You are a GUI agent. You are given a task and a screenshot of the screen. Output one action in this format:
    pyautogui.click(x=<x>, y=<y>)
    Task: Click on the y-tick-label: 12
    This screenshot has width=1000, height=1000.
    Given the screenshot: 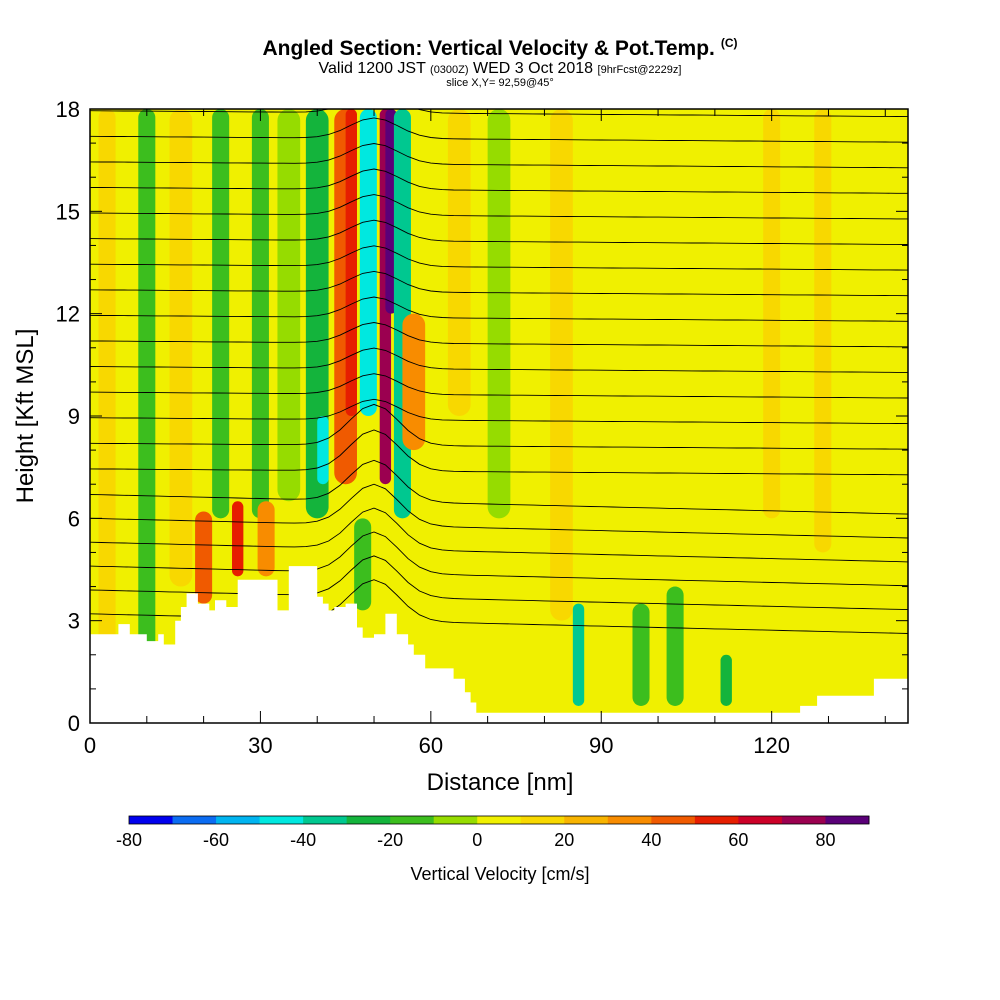 What is the action you would take?
    pyautogui.click(x=68, y=314)
    